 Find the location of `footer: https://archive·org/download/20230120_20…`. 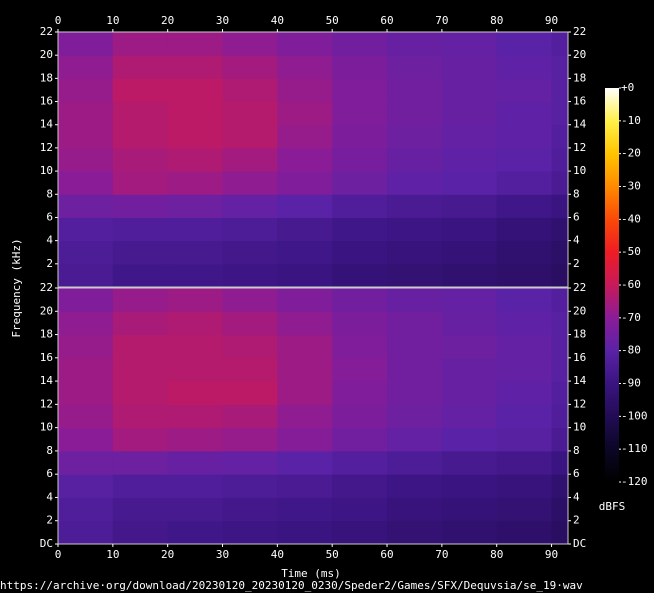

footer: https://archive·org/download/20230120_20… is located at coordinates (291, 585).